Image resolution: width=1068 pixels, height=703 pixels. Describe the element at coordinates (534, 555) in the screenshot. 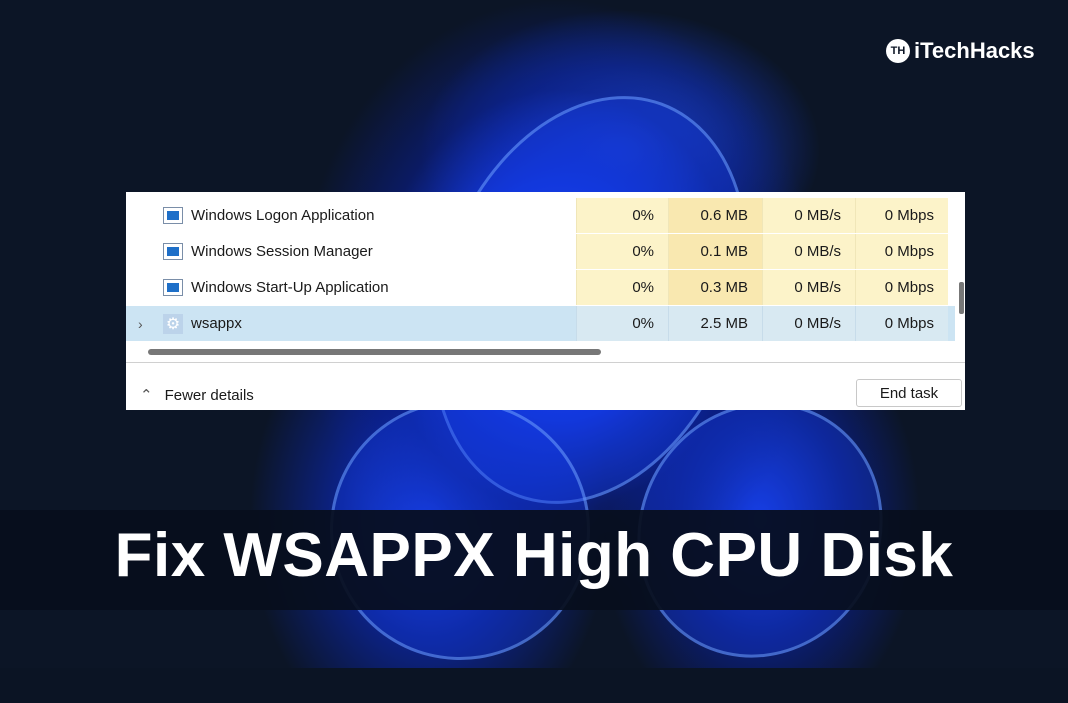

I see `headline: Fix WSAPPX High CPU Disk` at that location.